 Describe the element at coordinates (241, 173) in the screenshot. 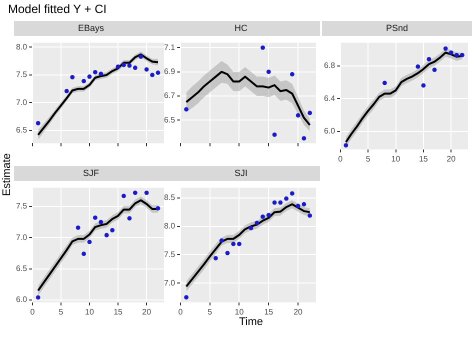

I see `chart-title: SJI` at that location.